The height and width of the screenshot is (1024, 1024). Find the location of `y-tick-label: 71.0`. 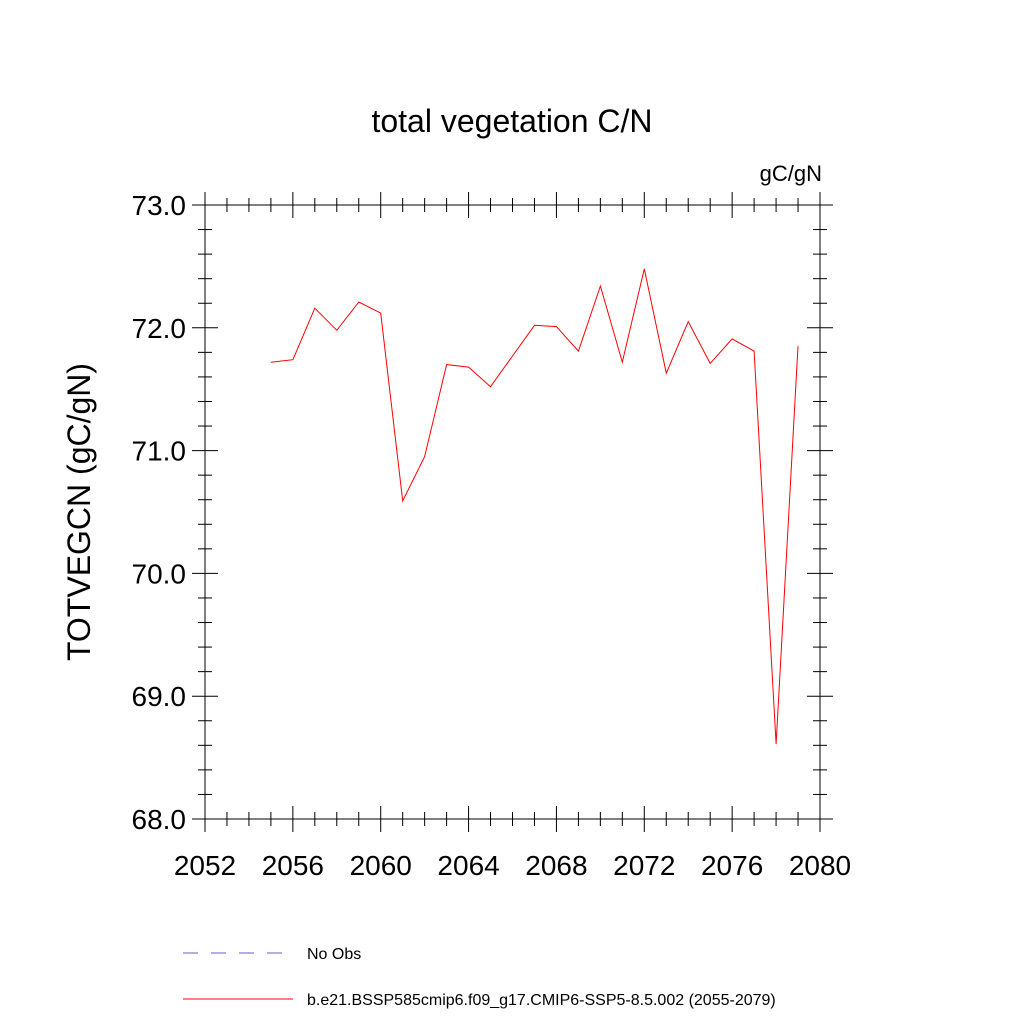

y-tick-label: 71.0 is located at coordinates (159, 451).